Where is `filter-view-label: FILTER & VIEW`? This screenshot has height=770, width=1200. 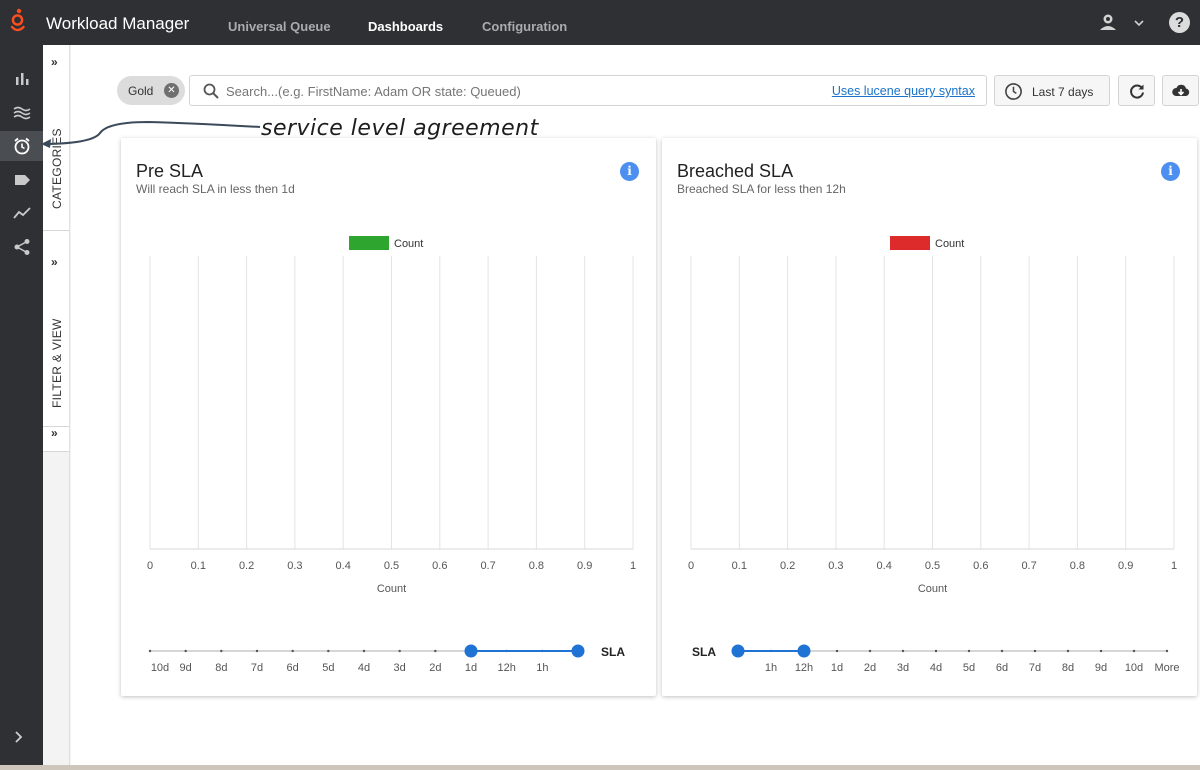
filter-view-label: FILTER & VIEW is located at coordinates (57, 363).